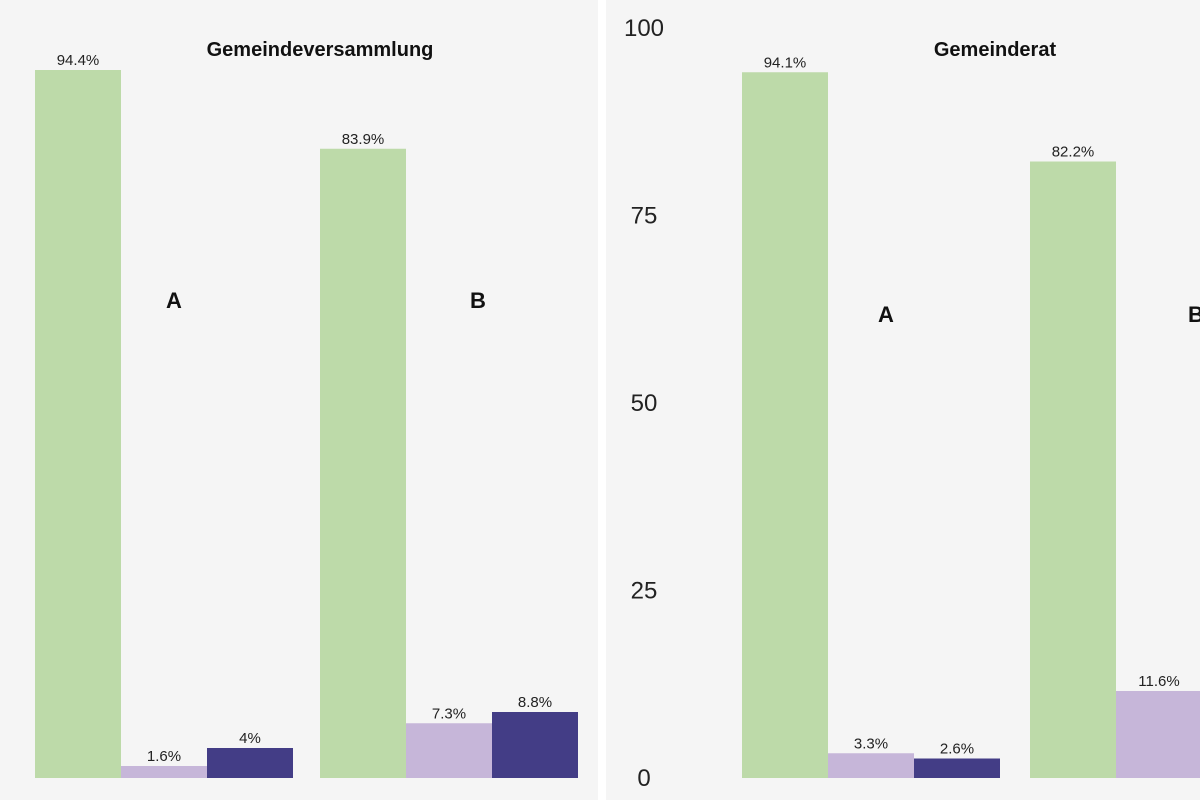 This screenshot has width=1200, height=800. I want to click on right-panel-title: Gemeinderat, so click(995, 50).